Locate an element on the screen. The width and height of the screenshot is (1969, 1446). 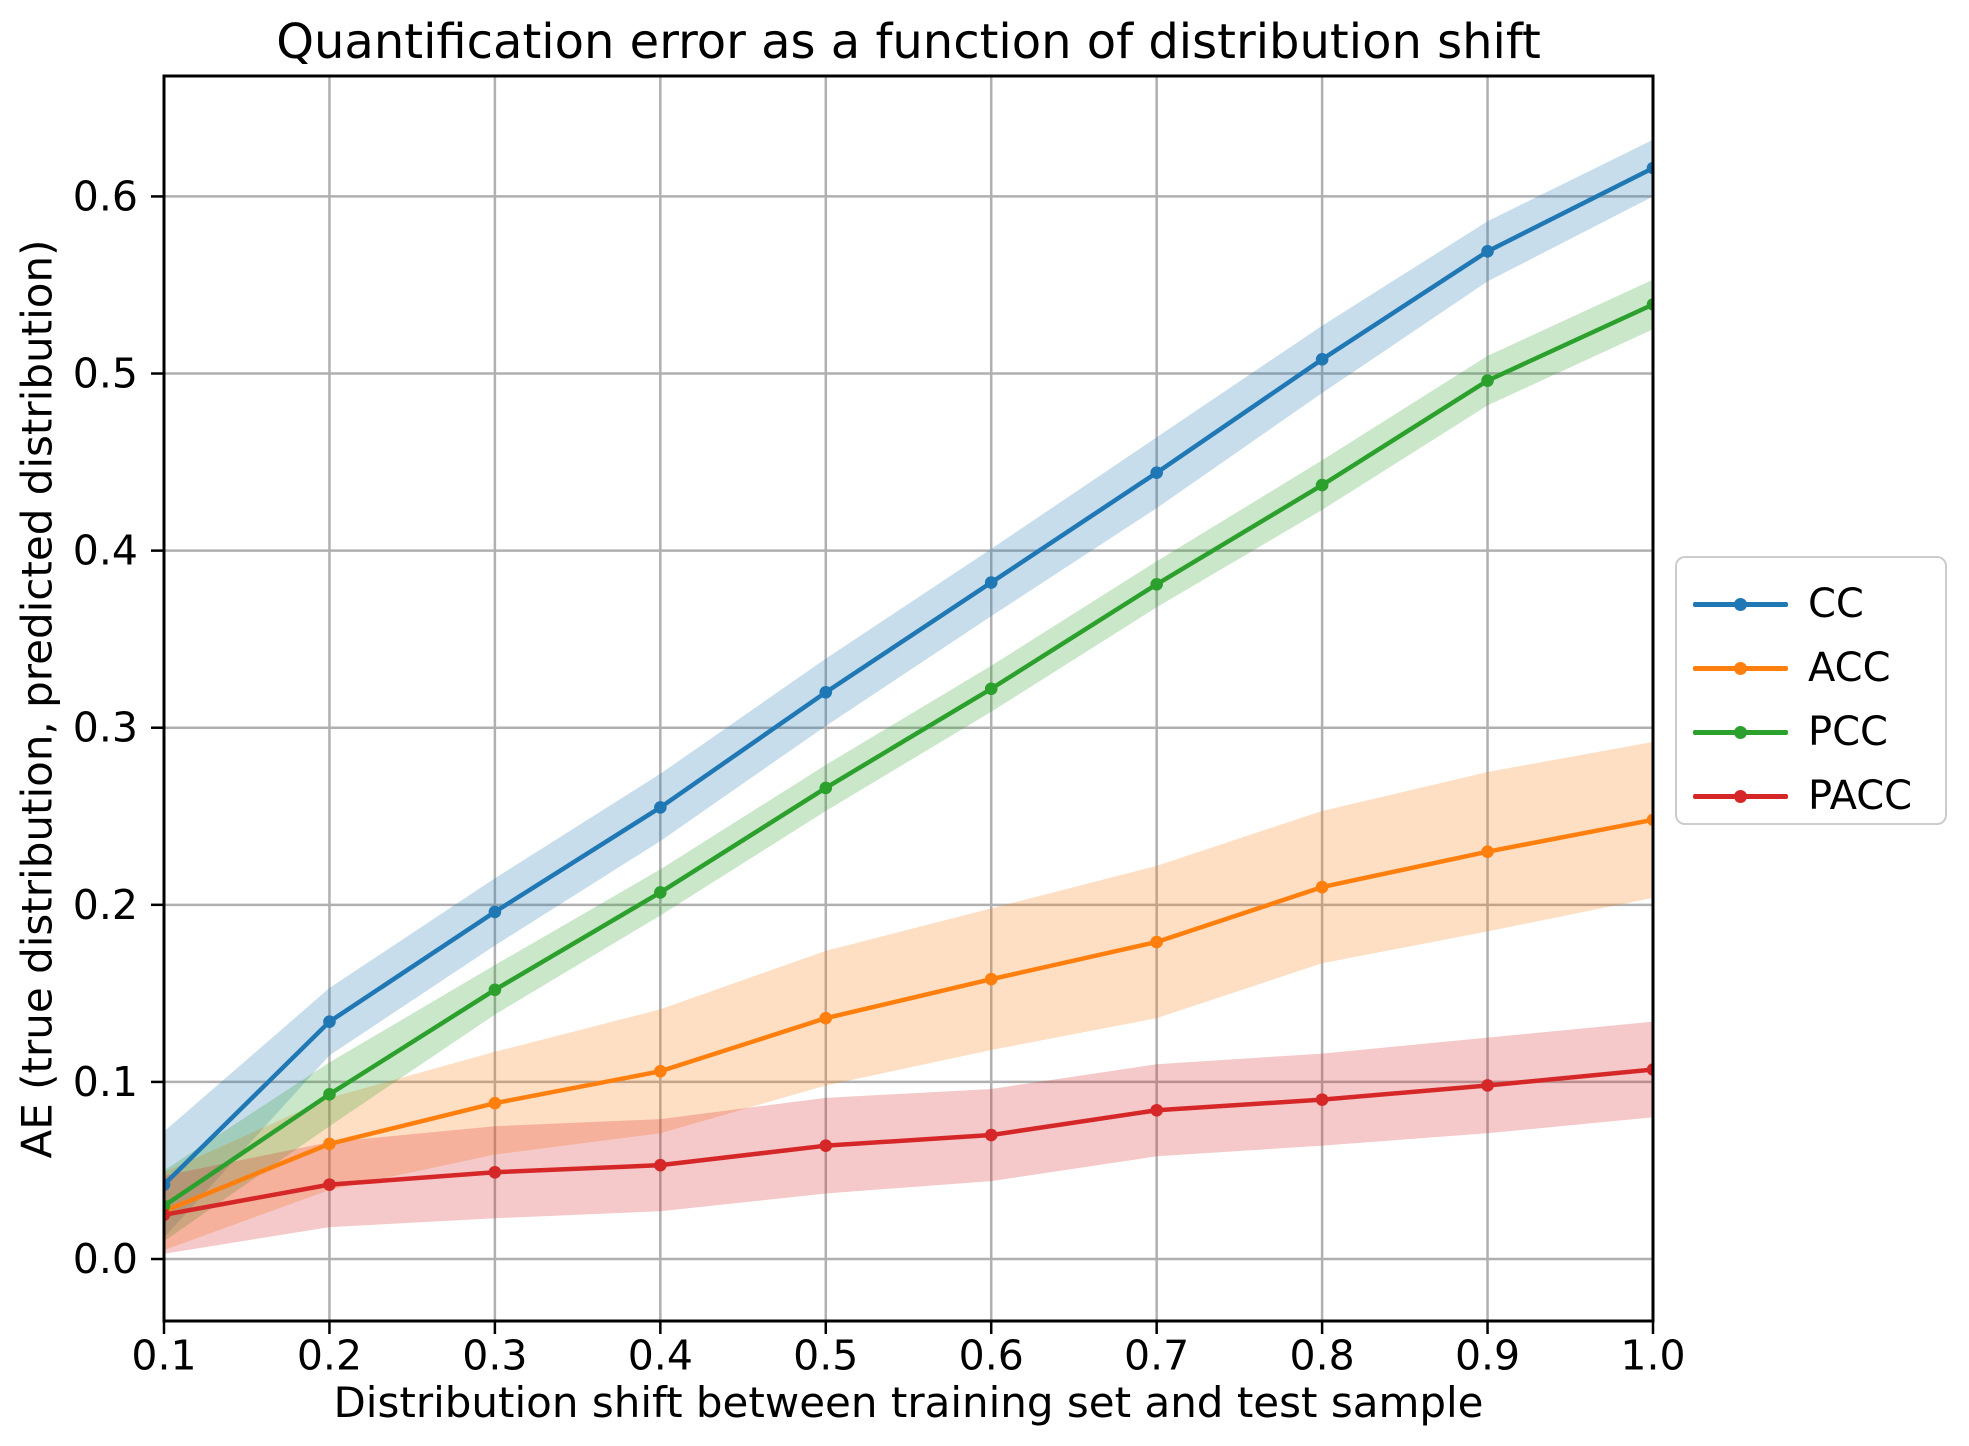
legend-label: ACC is located at coordinates (1849, 668).